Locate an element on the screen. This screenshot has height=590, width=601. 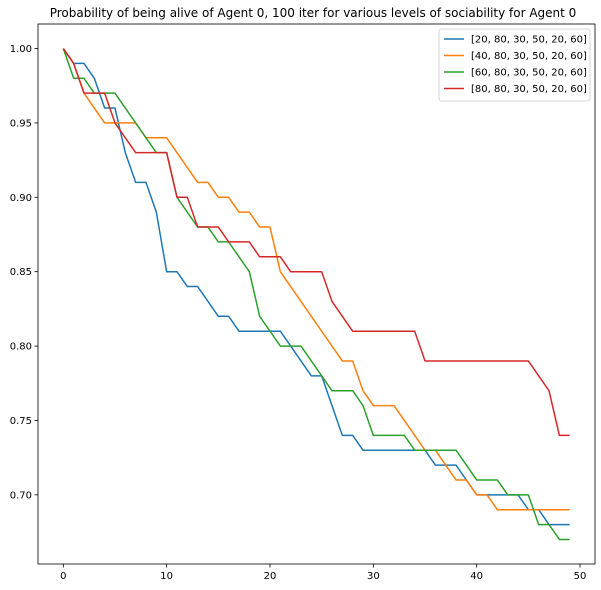
x-tick-label: 10 is located at coordinates (166, 576).